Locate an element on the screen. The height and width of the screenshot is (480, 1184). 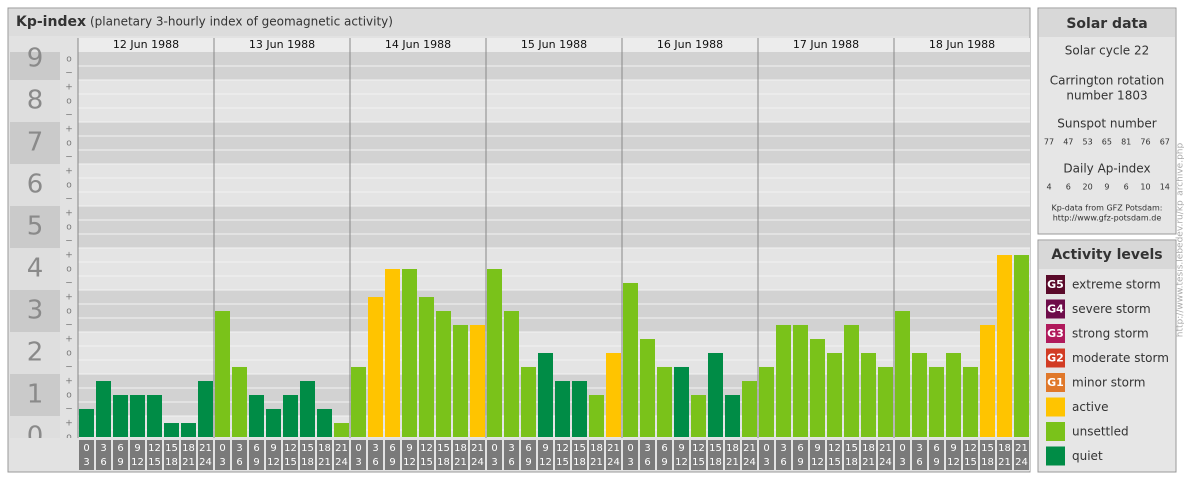
chart-title: Kp-index is located at coordinates (51, 22).